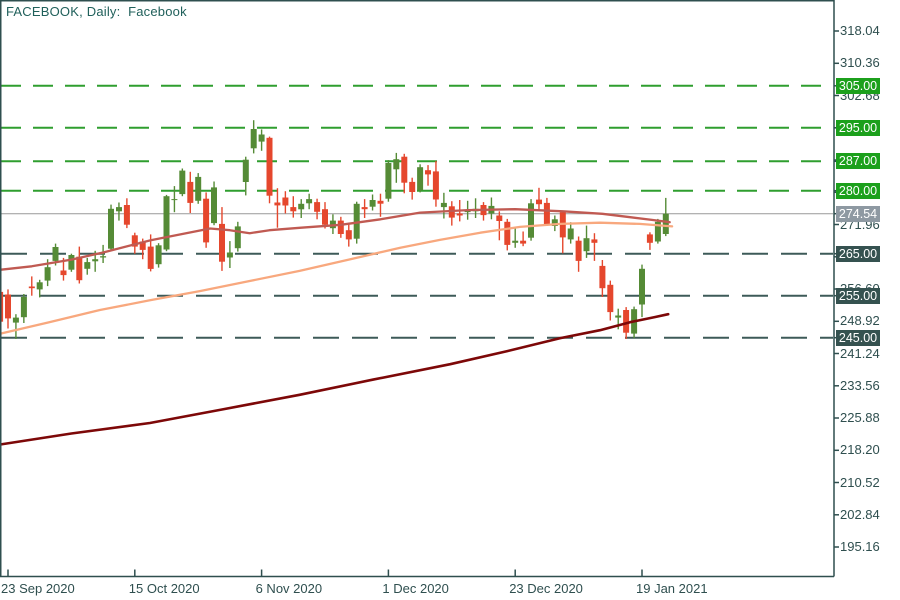 The height and width of the screenshot is (600, 900). Describe the element at coordinates (38, 588) in the screenshot. I see `date-label: 23 Sep 2020` at that location.